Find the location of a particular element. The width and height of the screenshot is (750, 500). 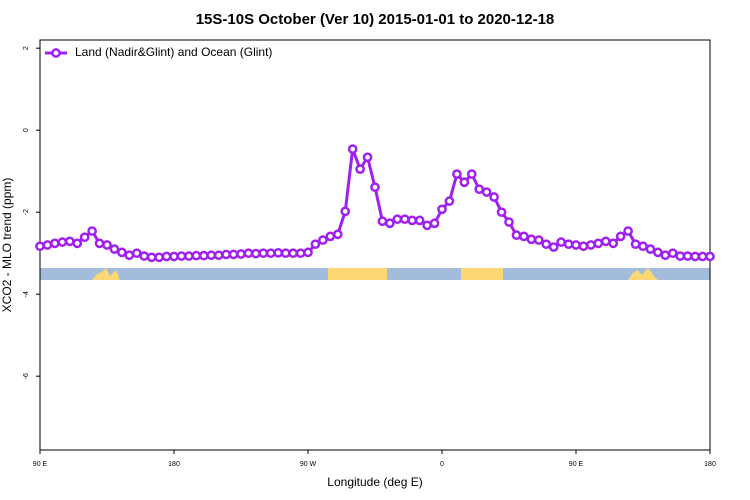

land-ocean-band is located at coordinates (375, 274).